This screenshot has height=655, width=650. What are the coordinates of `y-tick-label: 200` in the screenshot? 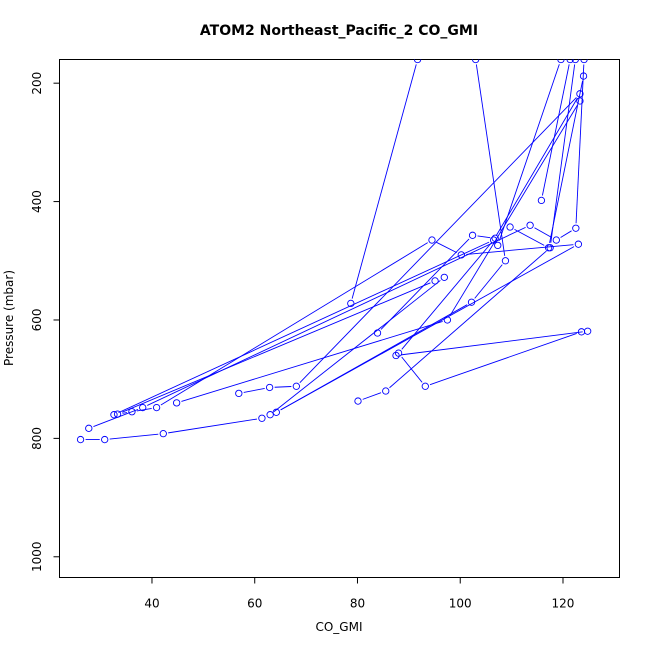 It's located at (37, 83).